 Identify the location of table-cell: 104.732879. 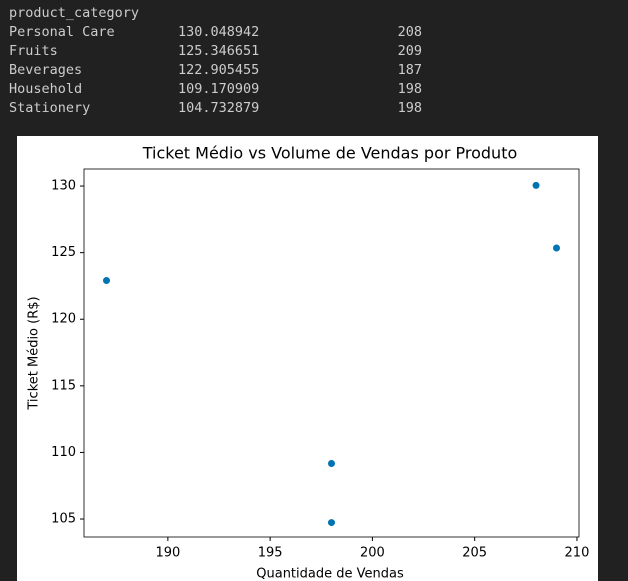
(218, 108).